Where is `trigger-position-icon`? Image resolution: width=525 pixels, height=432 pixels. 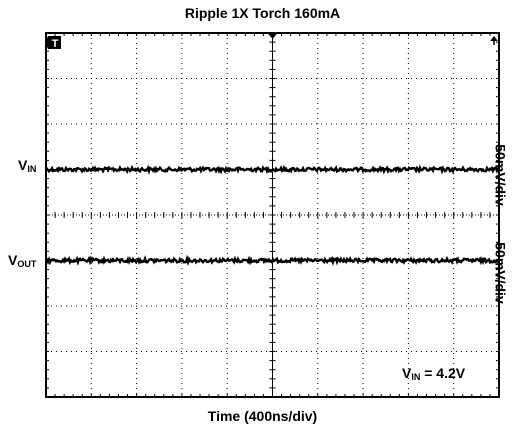
trigger-position-icon is located at coordinates (494, 38).